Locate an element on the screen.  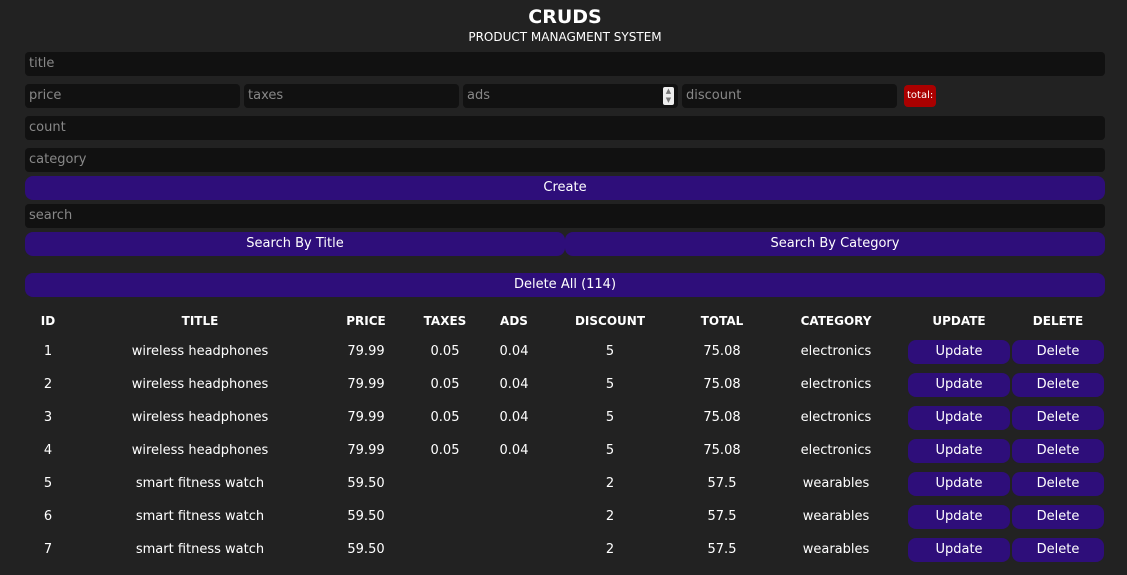
search-input: search is located at coordinates (565, 216).